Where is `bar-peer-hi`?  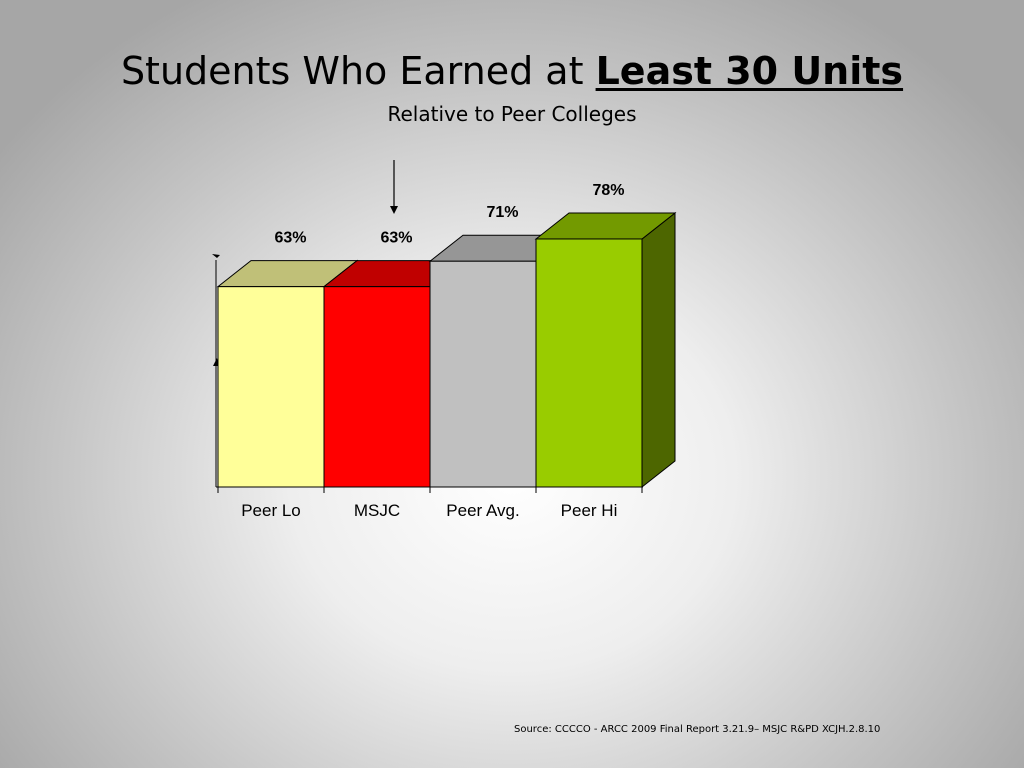 bar-peer-hi is located at coordinates (589, 363).